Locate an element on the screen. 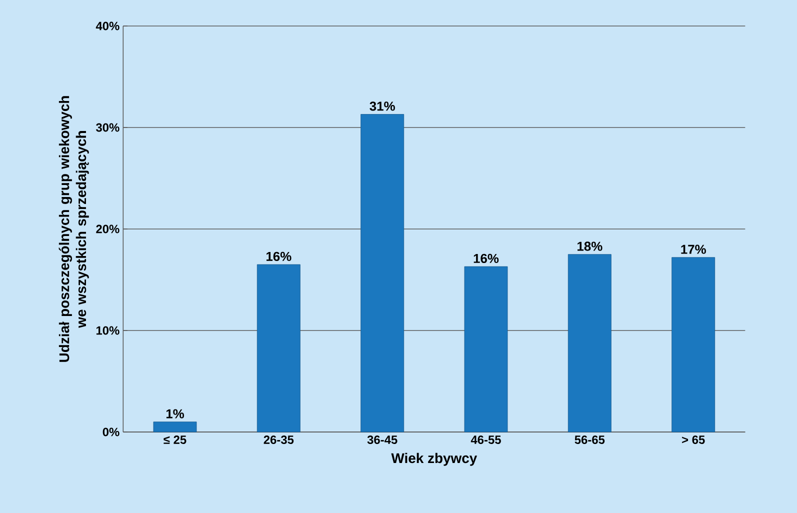 The image size is (797, 513). x-tick-label: 36-45 is located at coordinates (382, 440).